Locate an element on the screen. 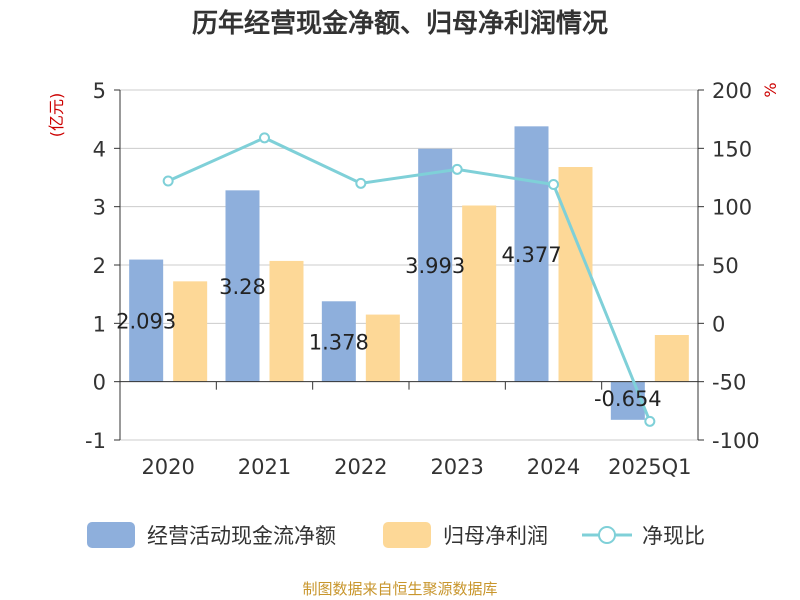  cashflow-data-label: 3.28 is located at coordinates (242, 287).